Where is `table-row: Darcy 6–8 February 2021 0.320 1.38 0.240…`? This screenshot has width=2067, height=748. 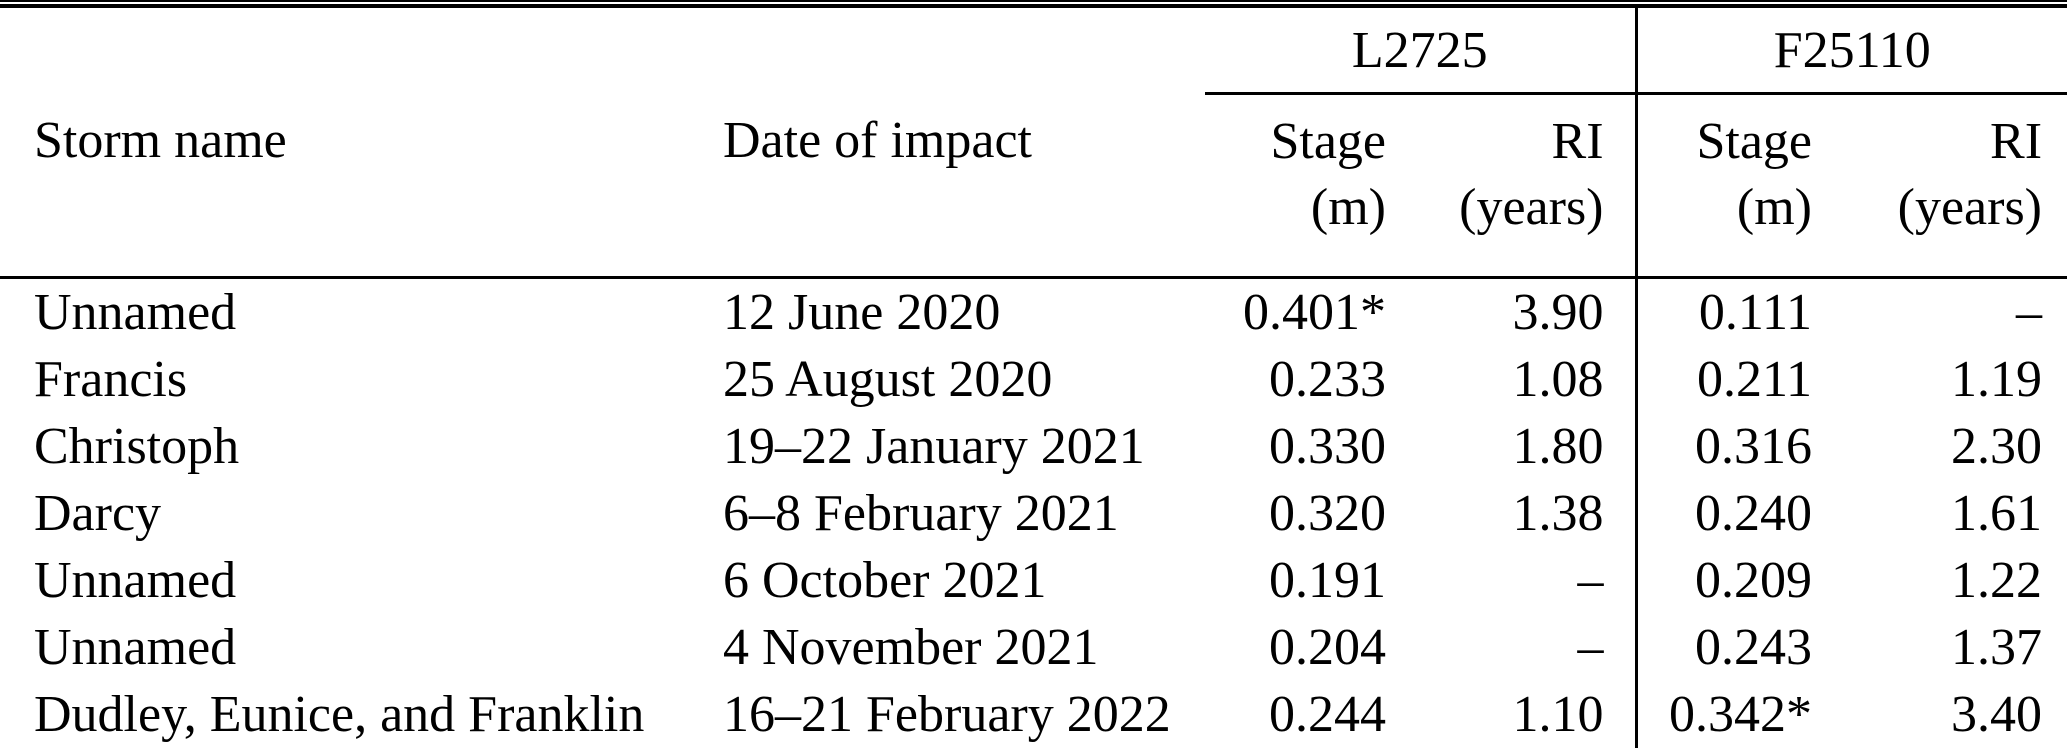
table-row: Darcy 6–8 February 2021 0.320 1.38 0.240… is located at coordinates (1033, 513).